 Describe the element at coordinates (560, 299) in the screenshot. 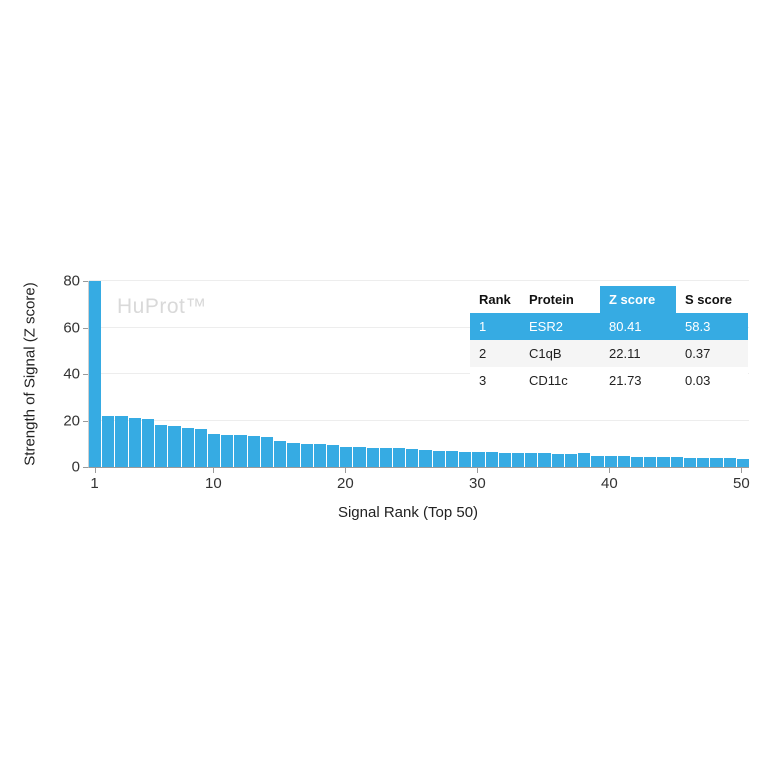

I see `col-header-protein: Protein` at that location.